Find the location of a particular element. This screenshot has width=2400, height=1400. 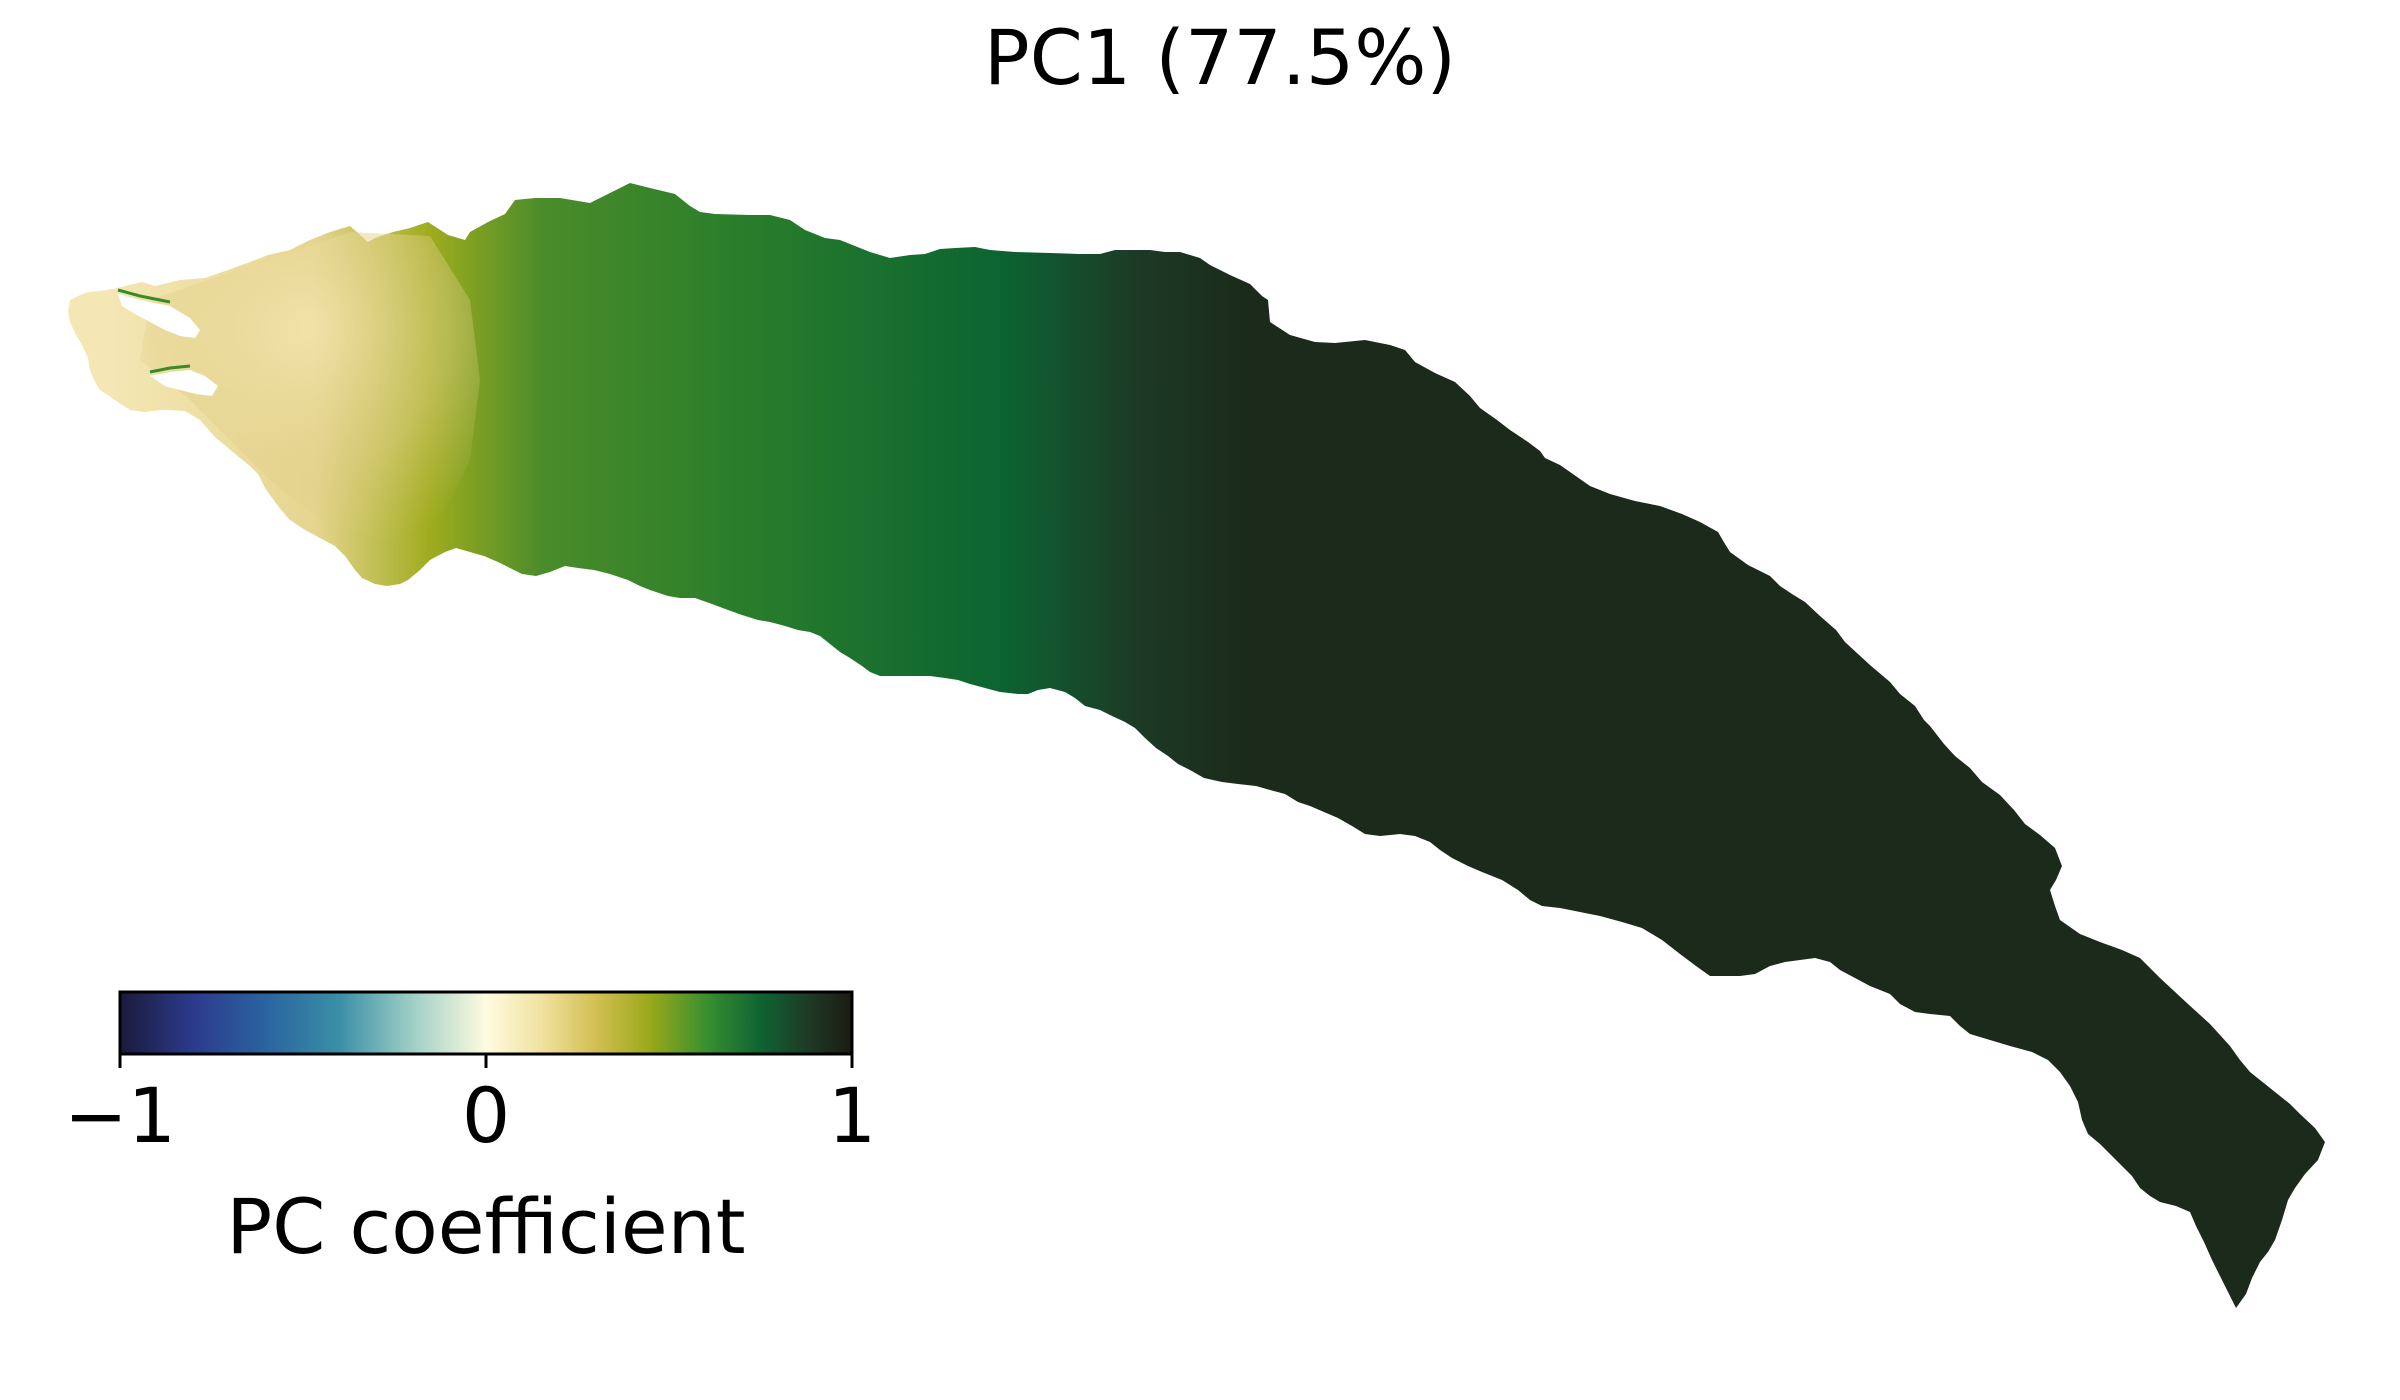

colorbar-label: PC coefficient is located at coordinates (485, 1226).